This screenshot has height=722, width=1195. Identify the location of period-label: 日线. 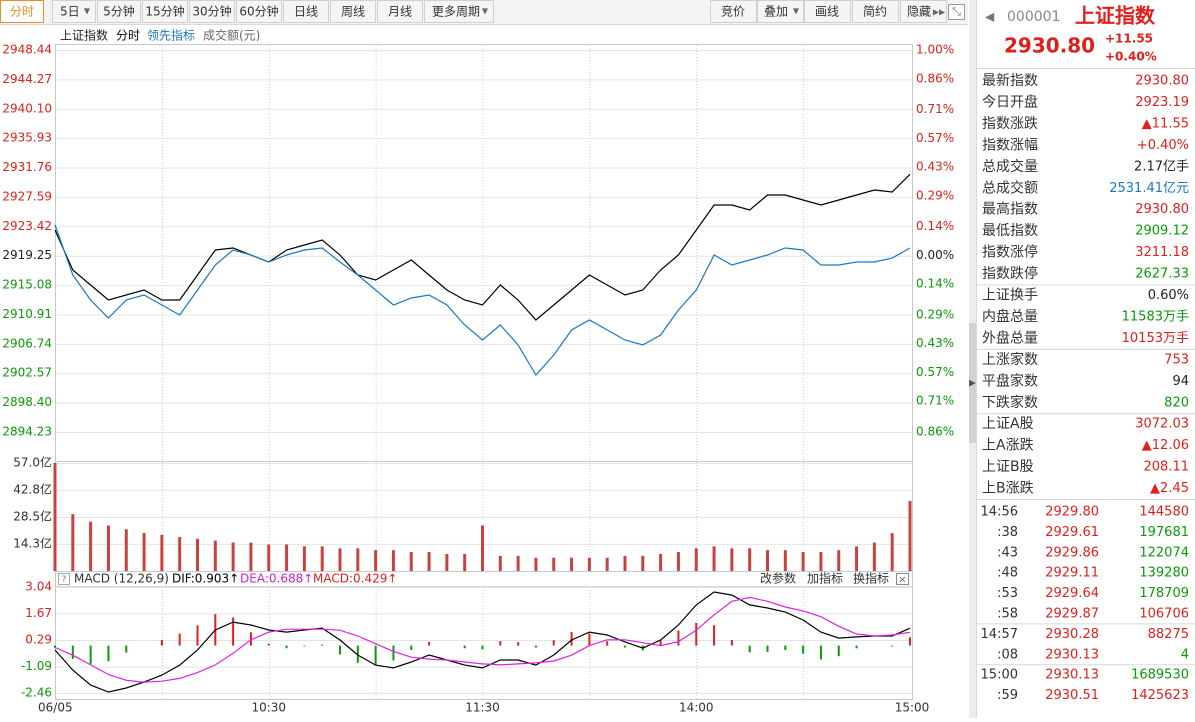
(306, 12).